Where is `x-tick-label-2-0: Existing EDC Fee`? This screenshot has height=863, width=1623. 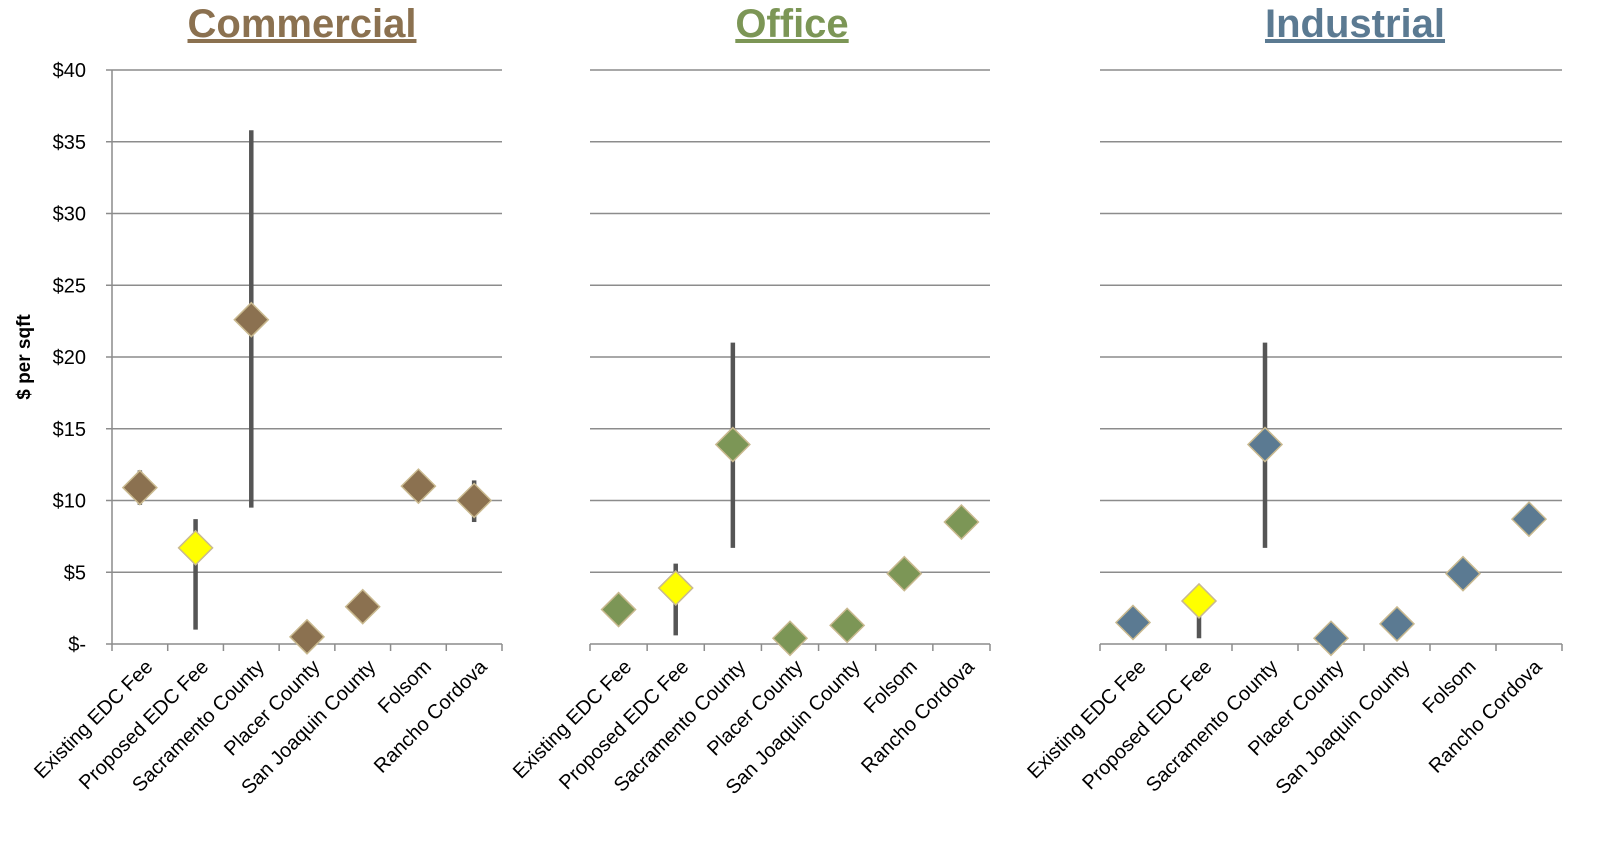
x-tick-label-2-0: Existing EDC Fee is located at coordinates (1086, 719).